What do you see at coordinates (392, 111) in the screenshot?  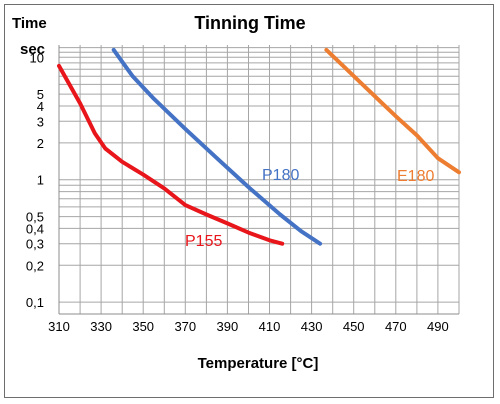 I see `series-line-e180` at bounding box center [392, 111].